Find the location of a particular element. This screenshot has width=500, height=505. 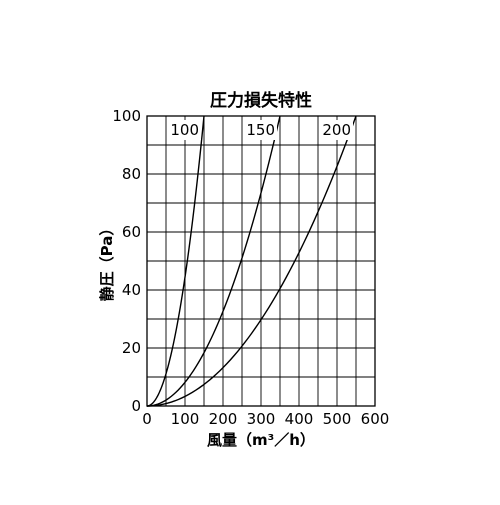

y-tick-label: 60 is located at coordinates (131, 232).